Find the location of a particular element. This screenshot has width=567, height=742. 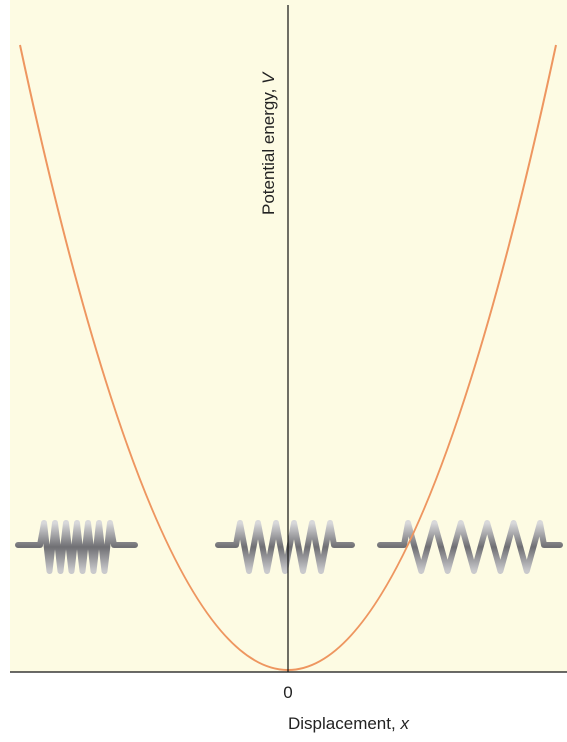

x-axis-label: Displacement, x is located at coordinates (348, 723).